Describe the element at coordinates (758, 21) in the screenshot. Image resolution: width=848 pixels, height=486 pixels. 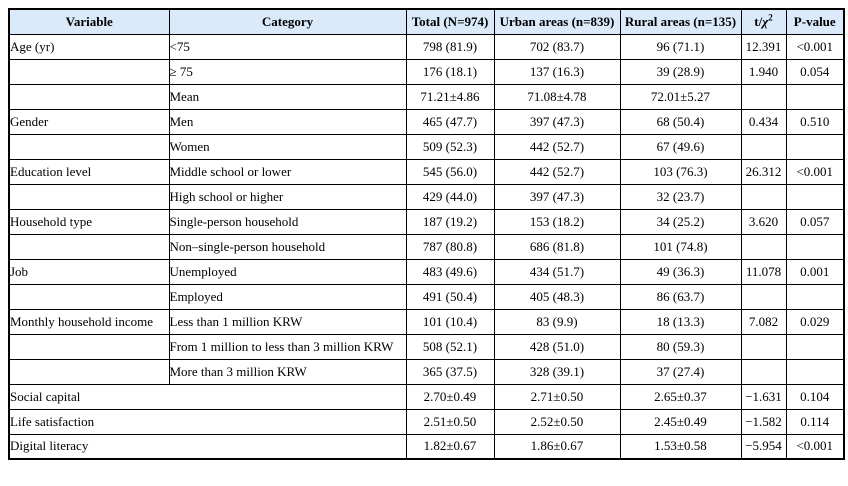
I see `stat-prefix: t/` at that location.